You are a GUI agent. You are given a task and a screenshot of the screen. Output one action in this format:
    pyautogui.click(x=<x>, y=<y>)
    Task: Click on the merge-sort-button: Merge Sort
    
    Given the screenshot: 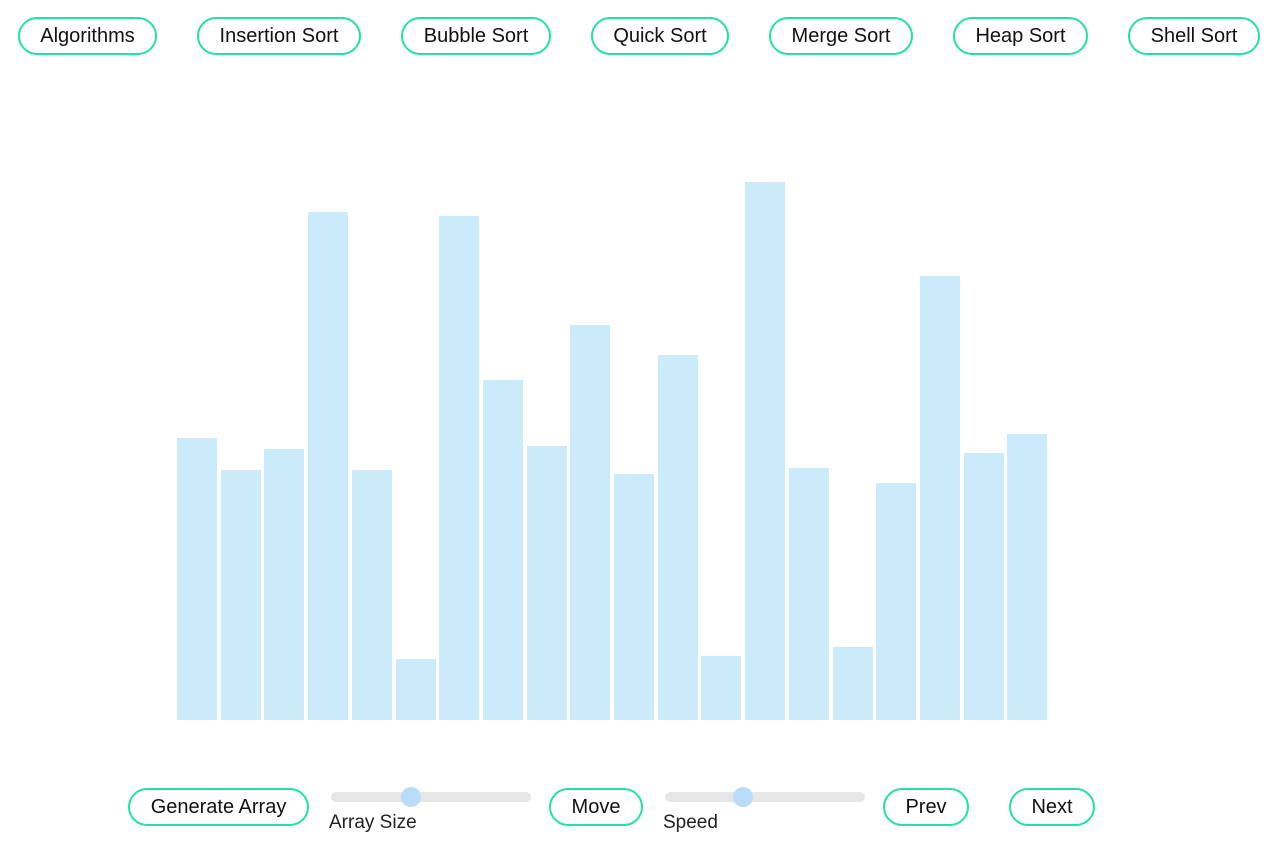 What is the action you would take?
    pyautogui.click(x=841, y=36)
    